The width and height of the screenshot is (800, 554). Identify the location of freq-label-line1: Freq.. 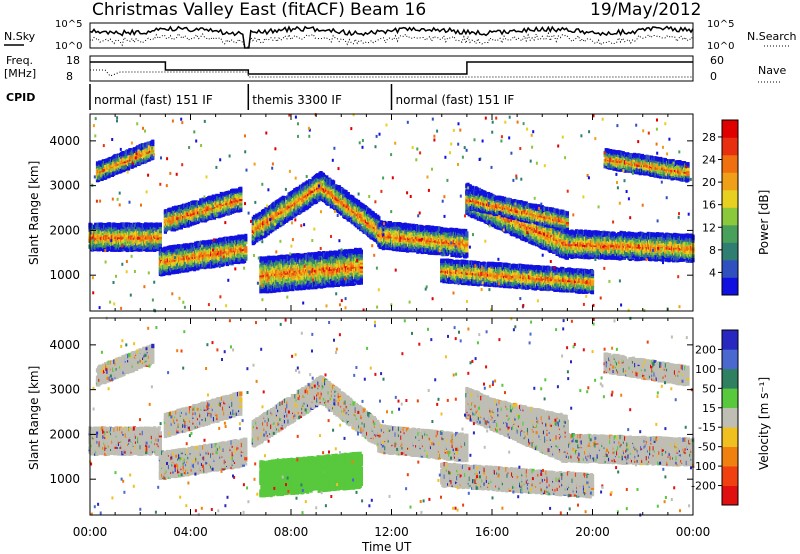
(19, 60).